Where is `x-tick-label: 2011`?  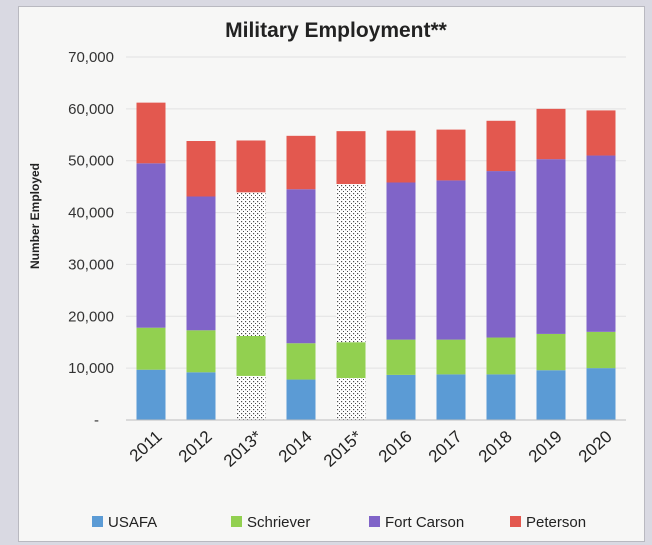 x-tick-label: 2011 is located at coordinates (146, 446).